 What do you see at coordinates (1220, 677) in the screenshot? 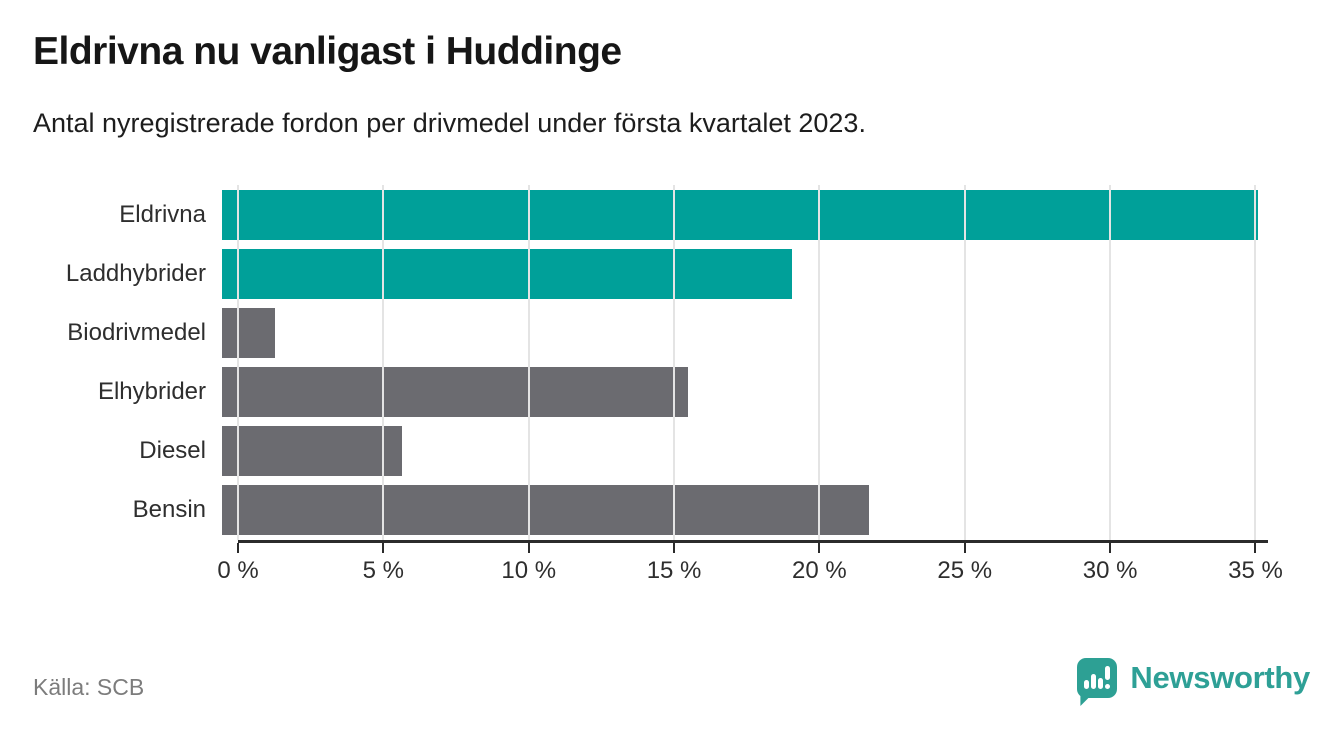
I see `brand-name: Newsworthy` at bounding box center [1220, 677].